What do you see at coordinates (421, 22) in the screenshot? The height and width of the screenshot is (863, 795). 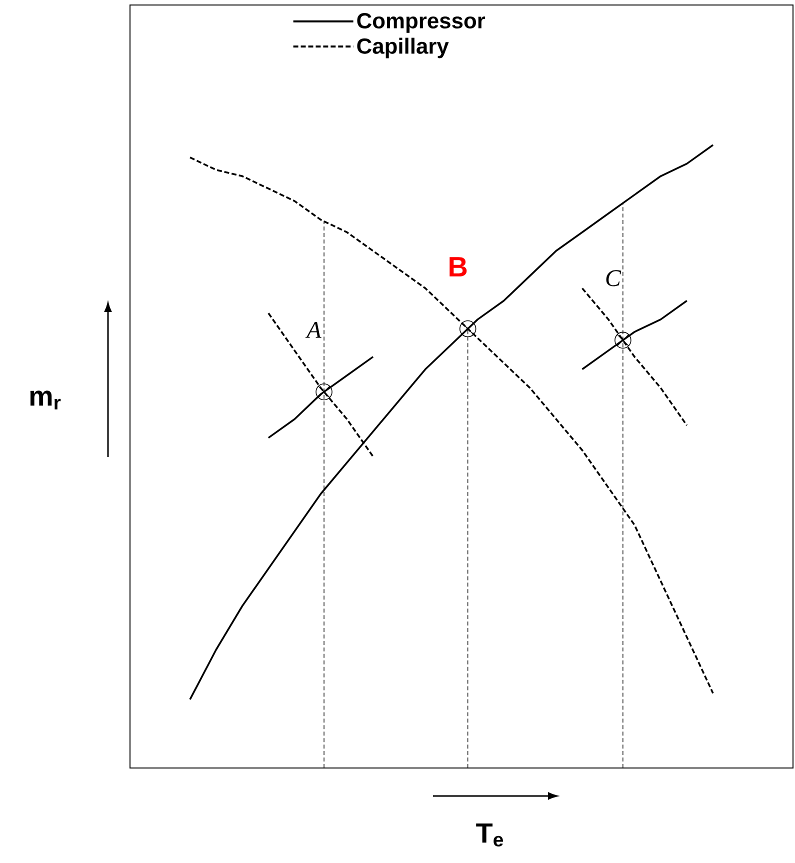 I see `legend-label: Compressor` at bounding box center [421, 22].